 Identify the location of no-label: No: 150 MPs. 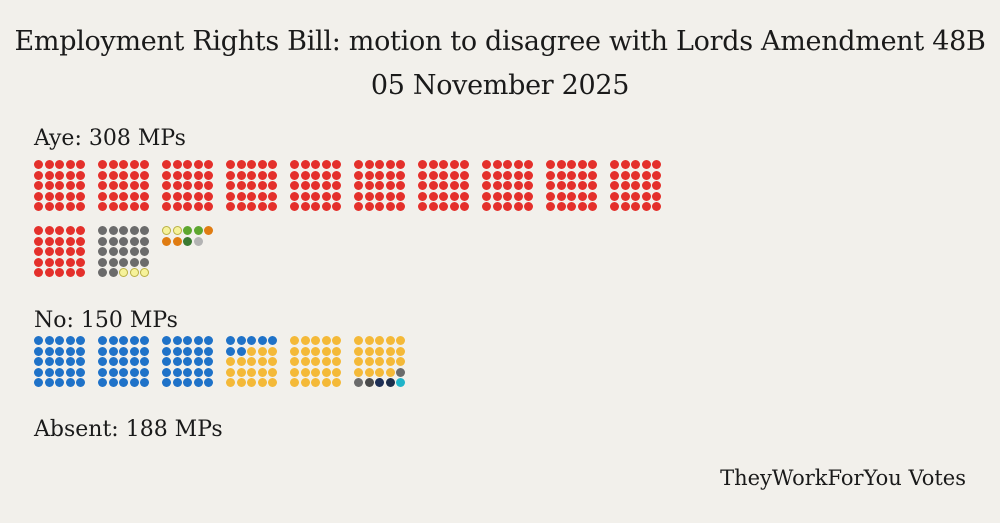
(106, 320).